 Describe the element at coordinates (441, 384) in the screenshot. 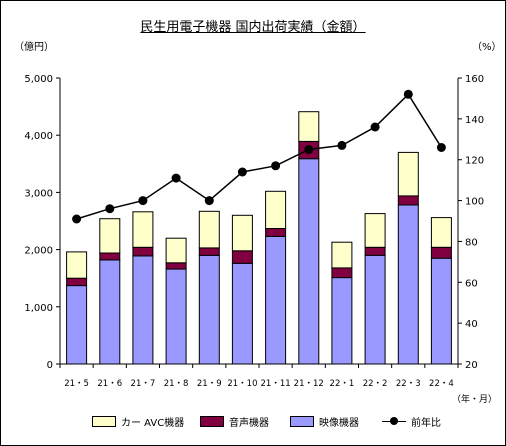

I see `x-tick-label-11: 22・4` at that location.